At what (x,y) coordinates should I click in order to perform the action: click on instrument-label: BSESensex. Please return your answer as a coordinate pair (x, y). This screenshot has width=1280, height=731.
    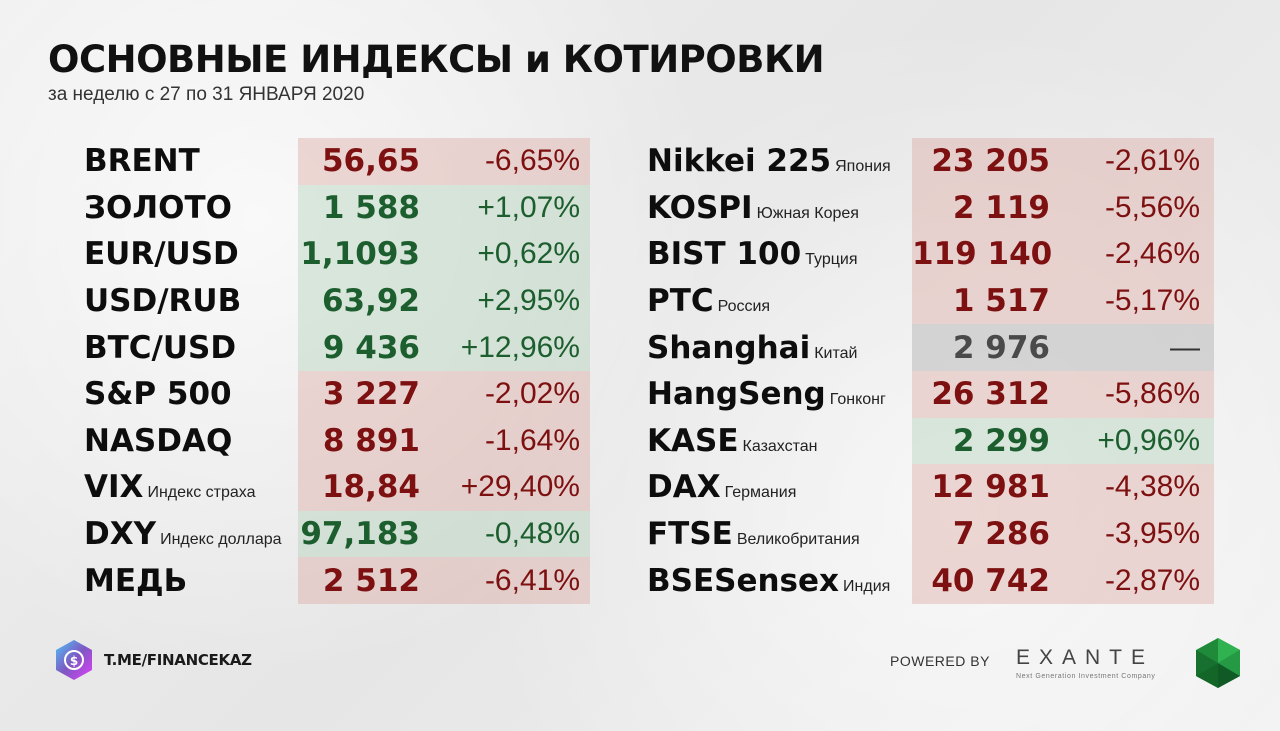
    Looking at the image, I should click on (743, 580).